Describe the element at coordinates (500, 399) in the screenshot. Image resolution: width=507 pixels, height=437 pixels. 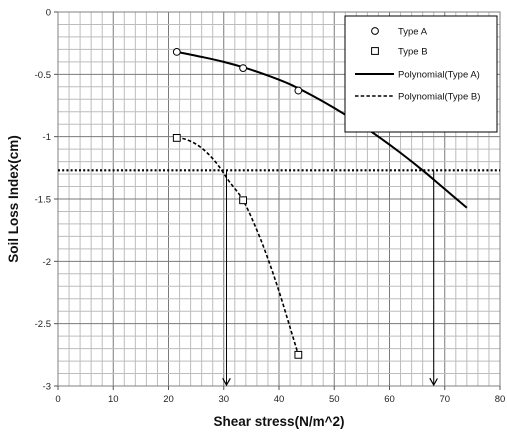
I see `x-tick-label: 80` at that location.